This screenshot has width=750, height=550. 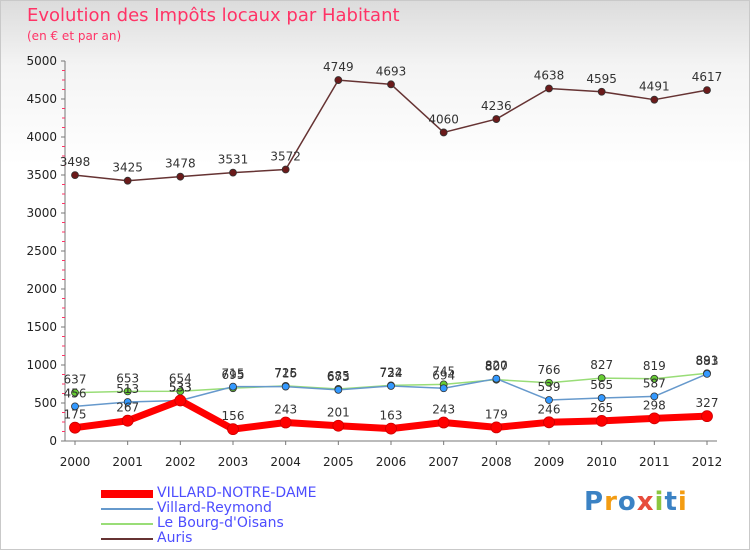 I want to click on x-tick-label: 2001, so click(x=127, y=462).